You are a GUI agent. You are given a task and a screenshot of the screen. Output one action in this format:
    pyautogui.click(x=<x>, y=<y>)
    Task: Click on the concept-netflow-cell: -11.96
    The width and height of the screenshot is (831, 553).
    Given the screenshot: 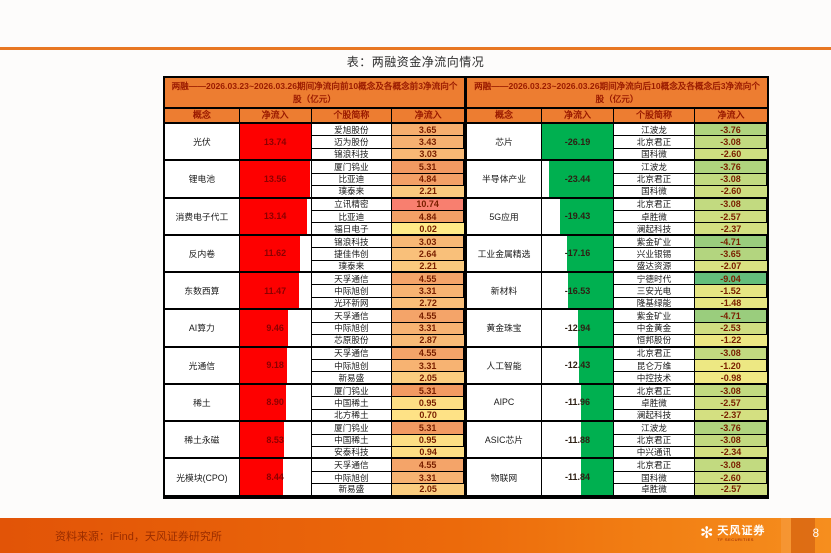 What is the action you would take?
    pyautogui.click(x=578, y=403)
    